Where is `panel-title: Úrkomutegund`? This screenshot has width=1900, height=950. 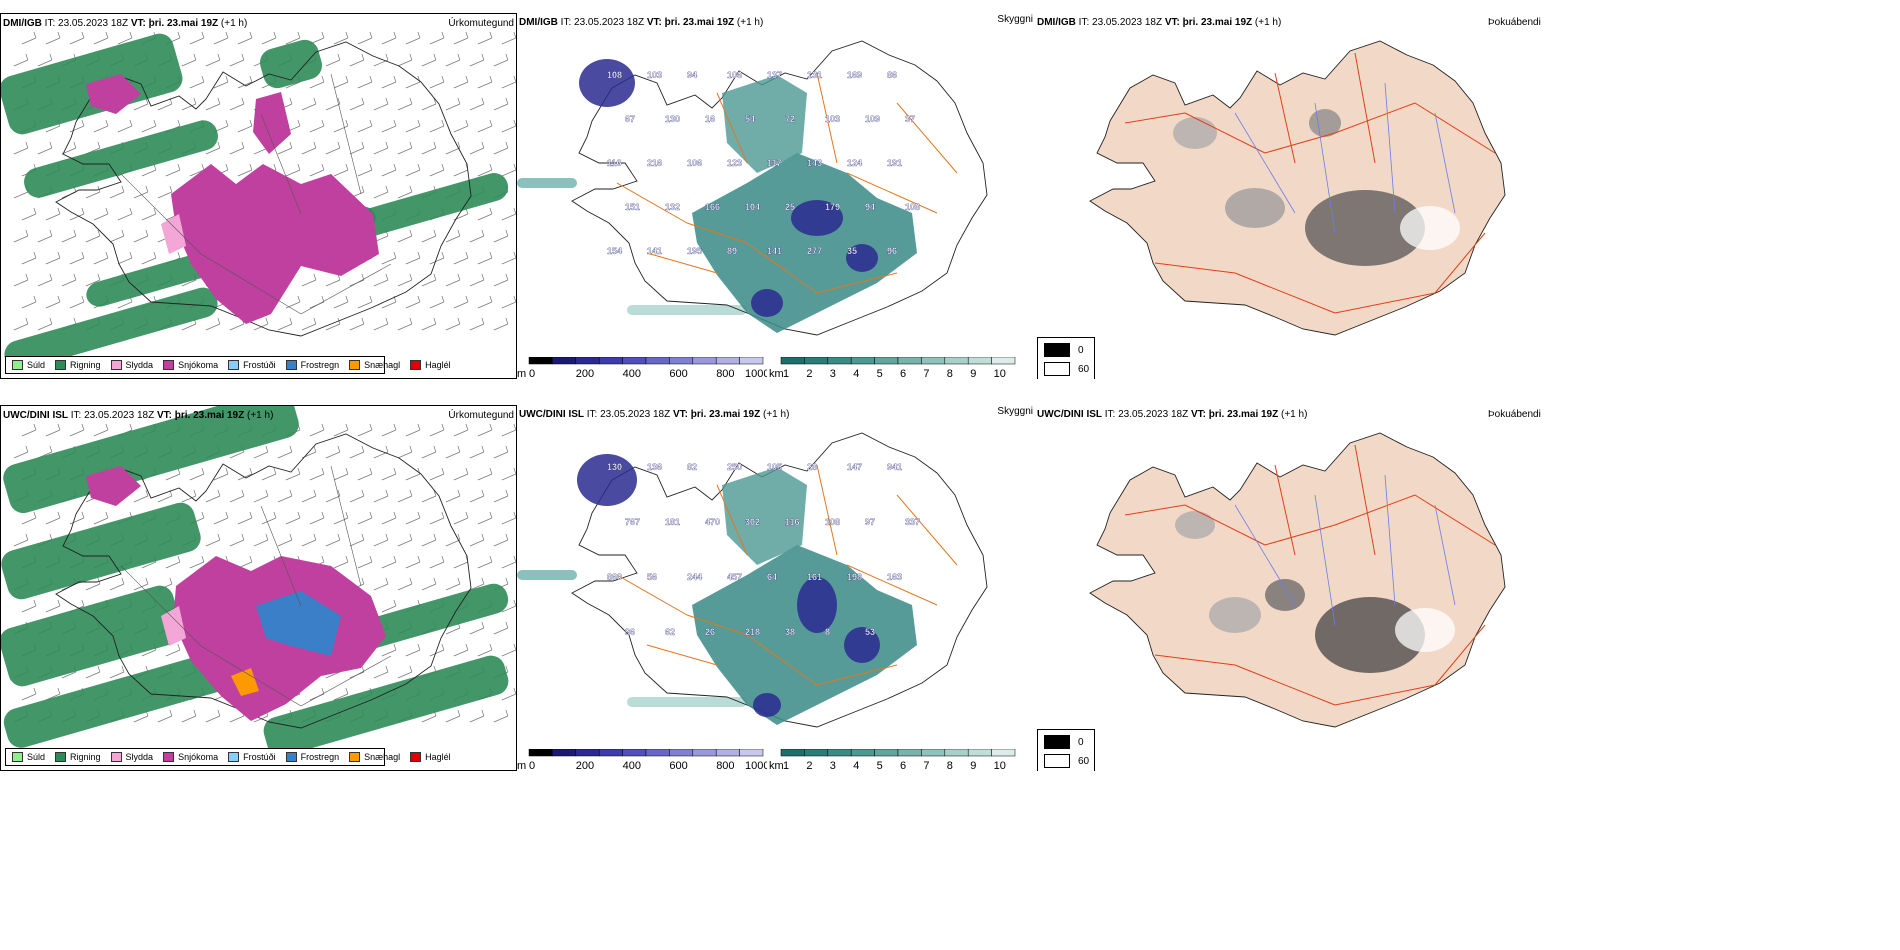 panel-title: Úrkomutegund is located at coordinates (481, 415).